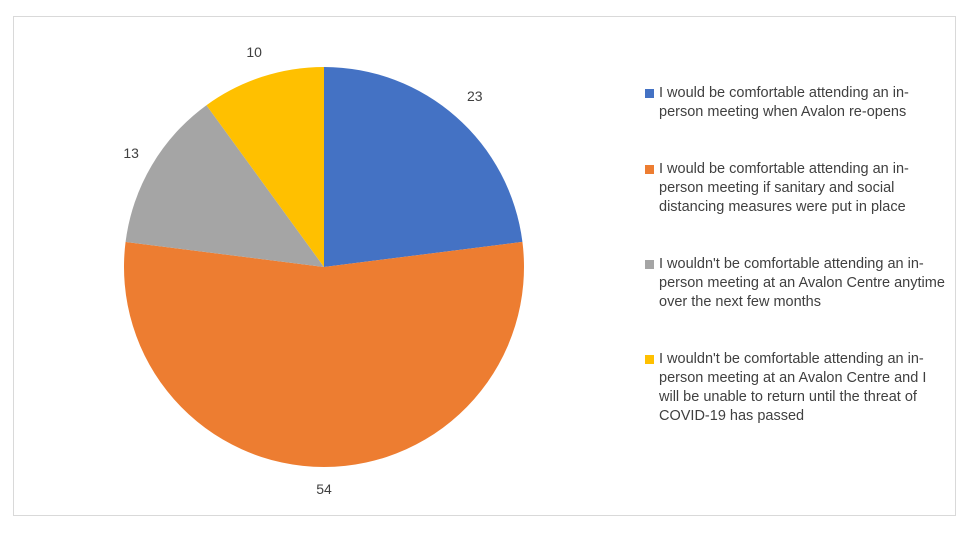  Describe the element at coordinates (324, 489) in the screenshot. I see `data-label: 54` at that location.